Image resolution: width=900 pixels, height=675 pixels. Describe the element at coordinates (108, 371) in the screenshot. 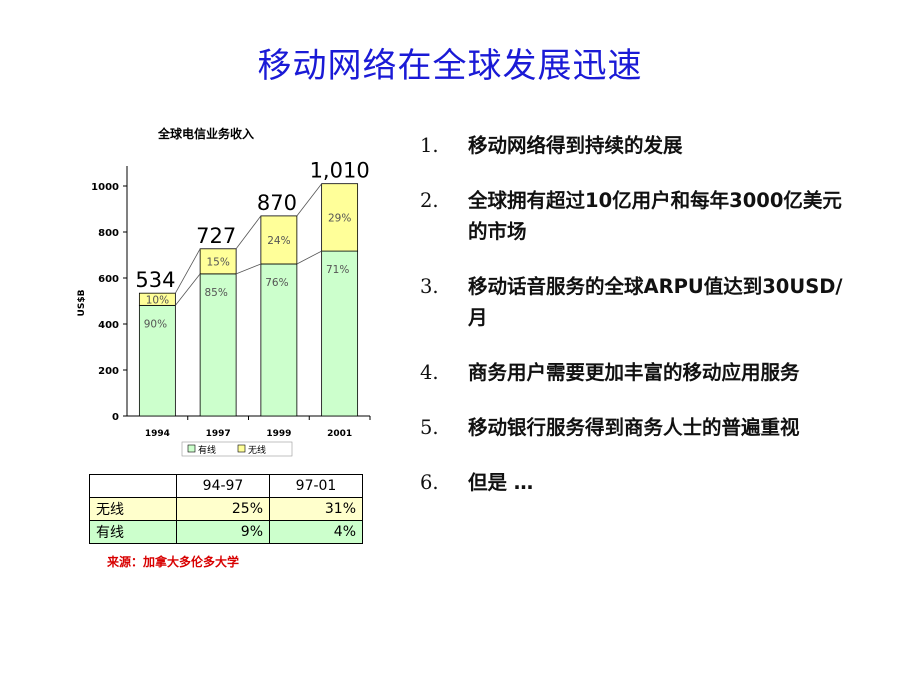

I see `y-tick-label: 200` at that location.